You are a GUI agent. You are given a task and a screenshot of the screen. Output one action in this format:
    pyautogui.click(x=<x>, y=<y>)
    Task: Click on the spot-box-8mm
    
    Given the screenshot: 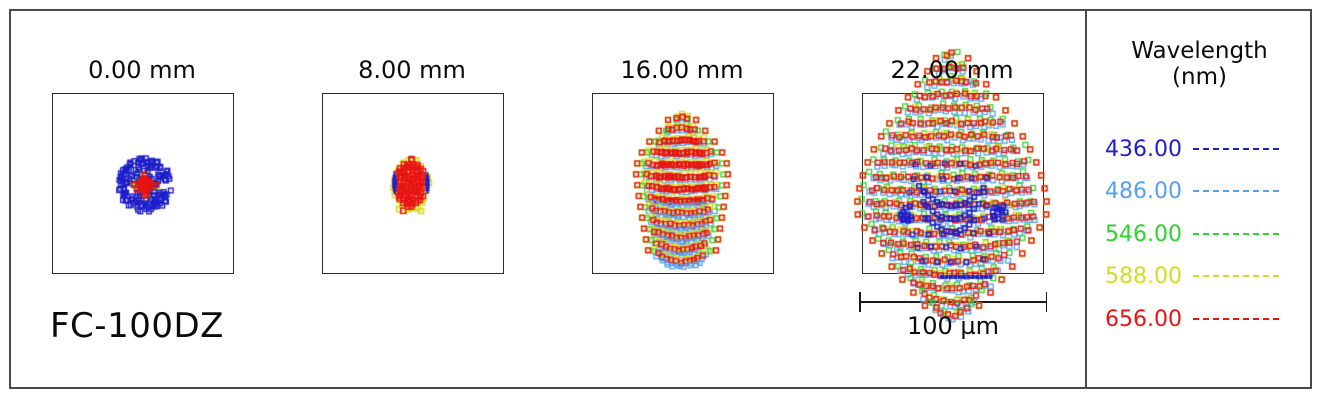 What is the action you would take?
    pyautogui.click(x=413, y=183)
    